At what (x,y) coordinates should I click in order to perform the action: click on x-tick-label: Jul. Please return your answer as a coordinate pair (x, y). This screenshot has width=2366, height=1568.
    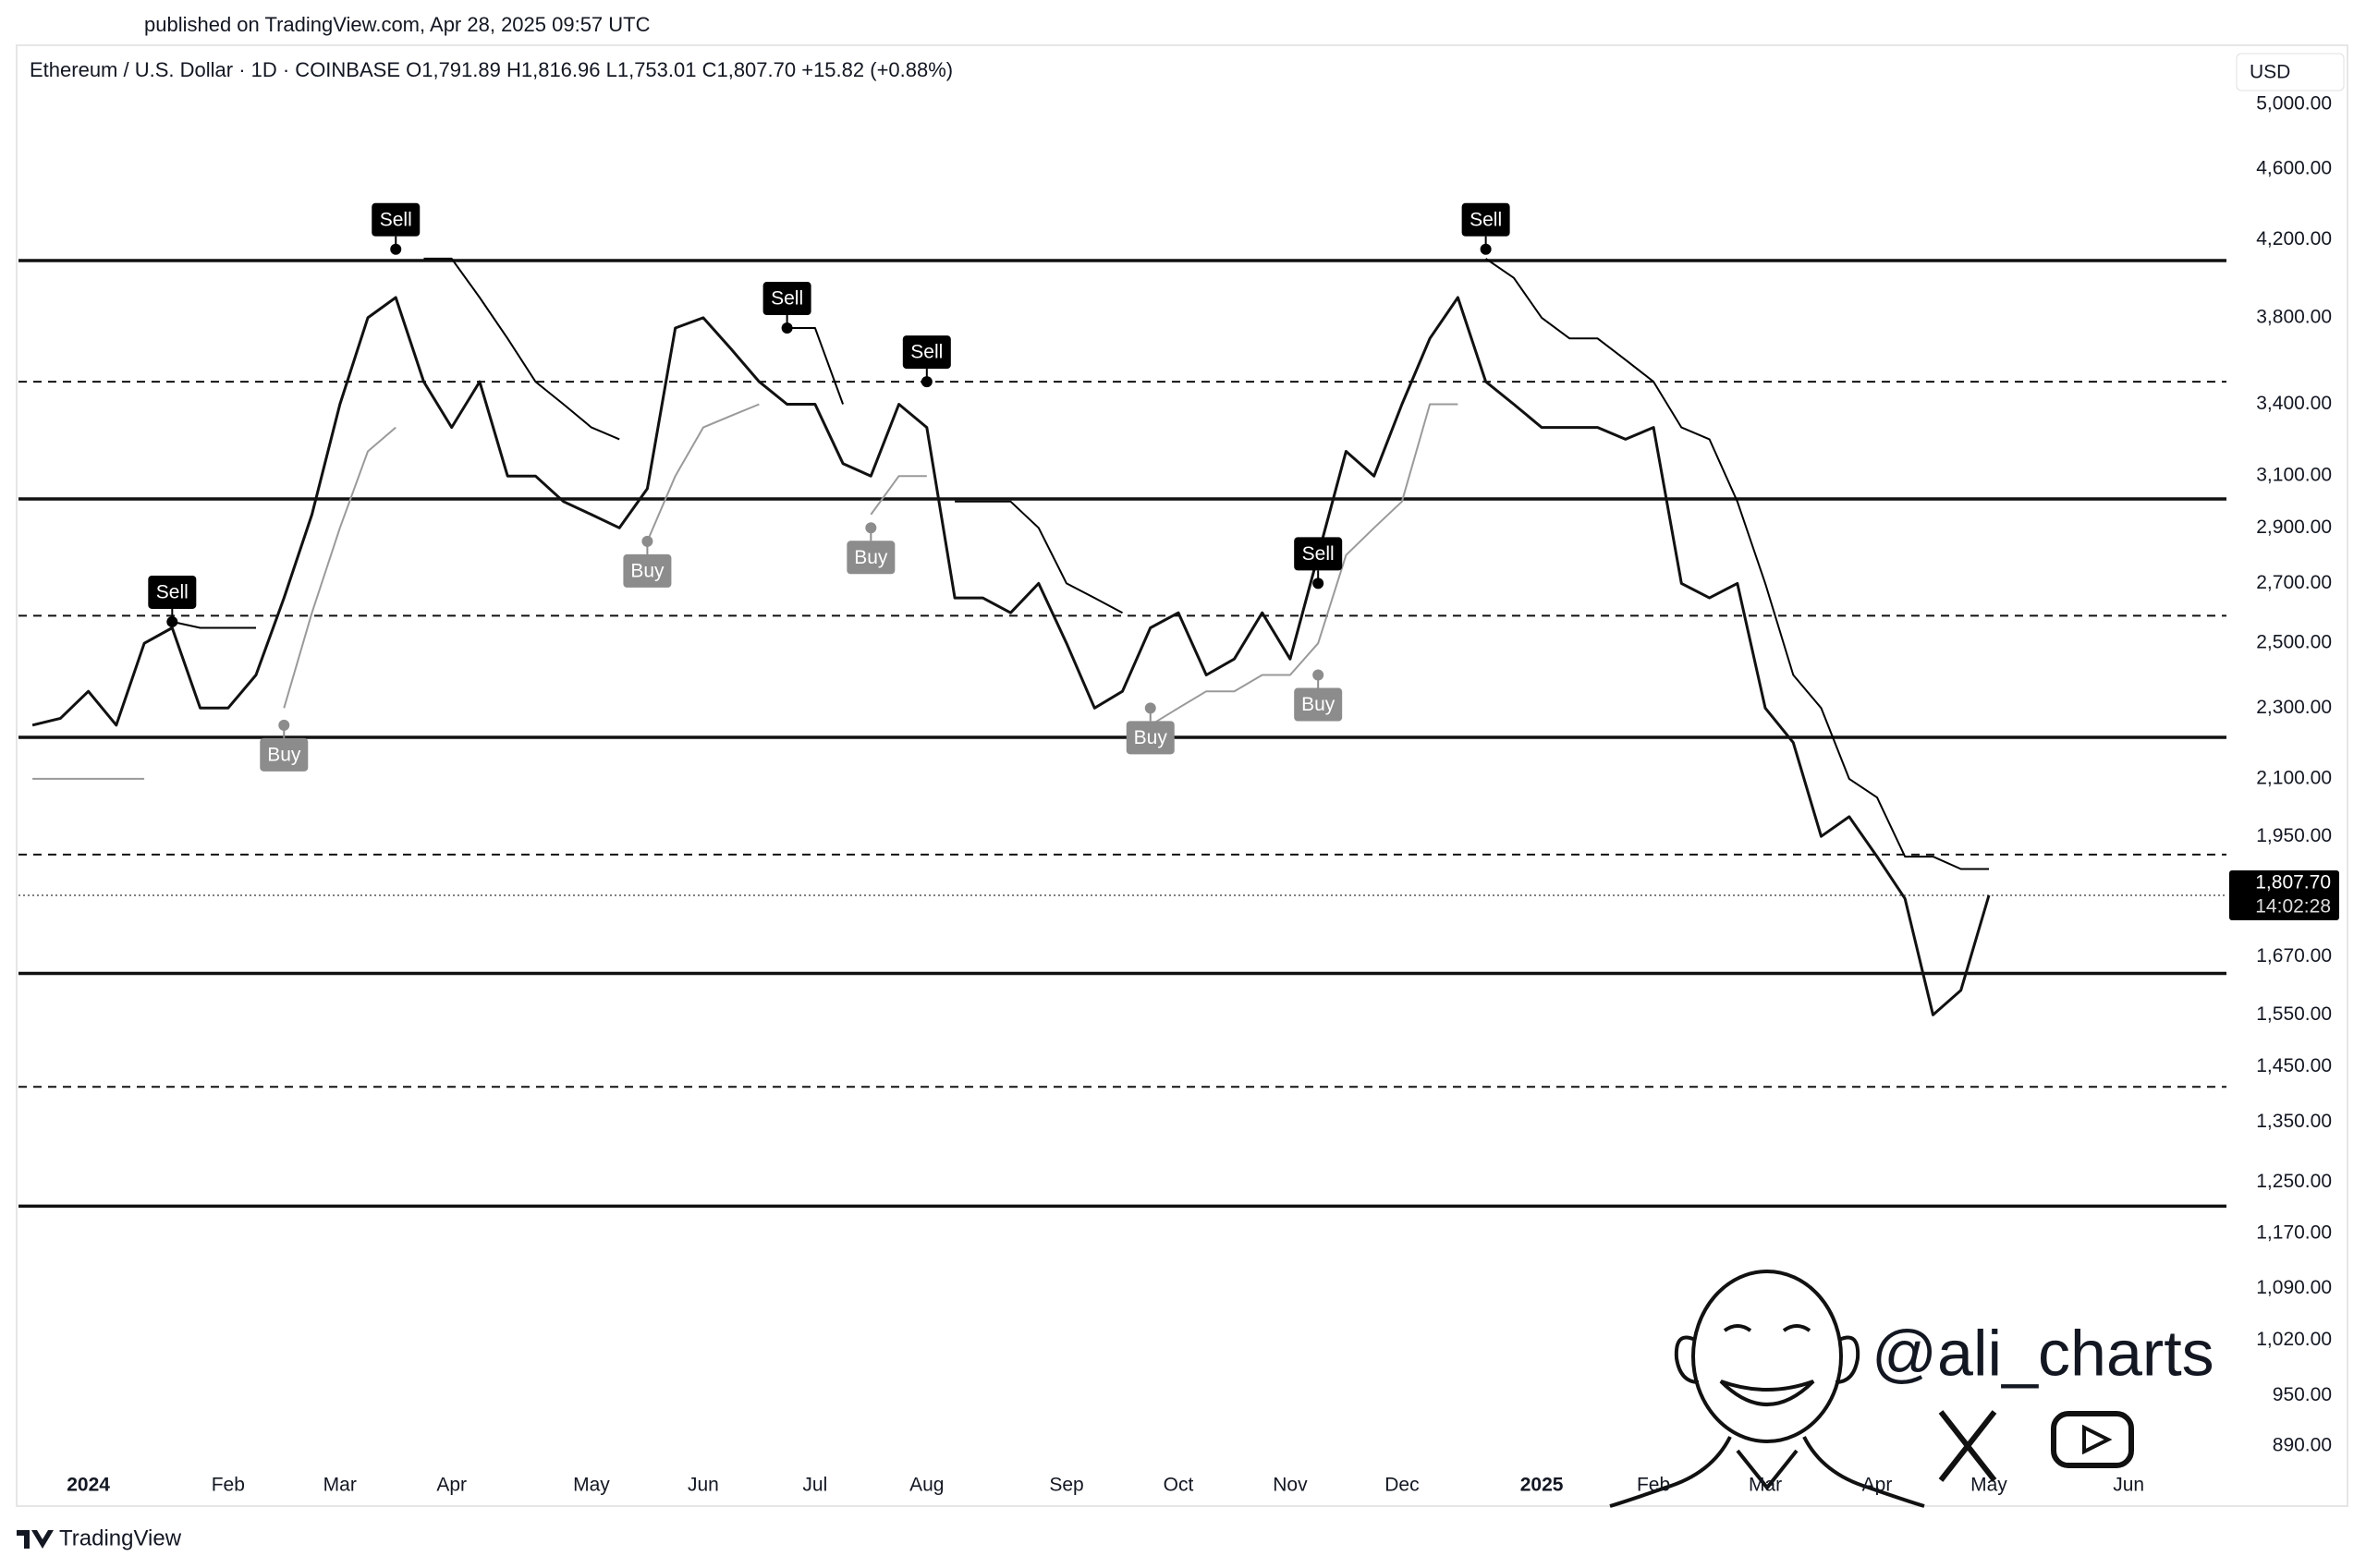
    Looking at the image, I should click on (815, 1485).